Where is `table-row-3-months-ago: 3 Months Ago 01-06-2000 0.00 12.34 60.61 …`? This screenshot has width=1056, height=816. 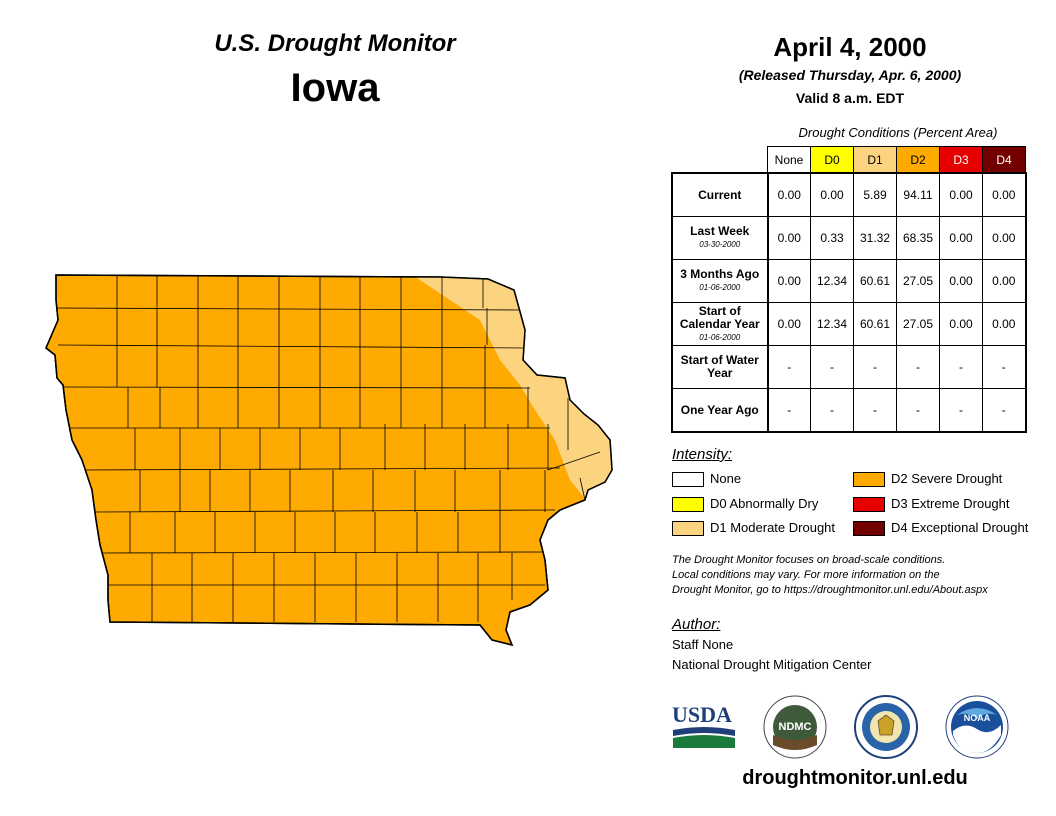
table-row-3-months-ago: 3 Months Ago 01-06-2000 0.00 12.34 60.61 … is located at coordinates (849, 281).